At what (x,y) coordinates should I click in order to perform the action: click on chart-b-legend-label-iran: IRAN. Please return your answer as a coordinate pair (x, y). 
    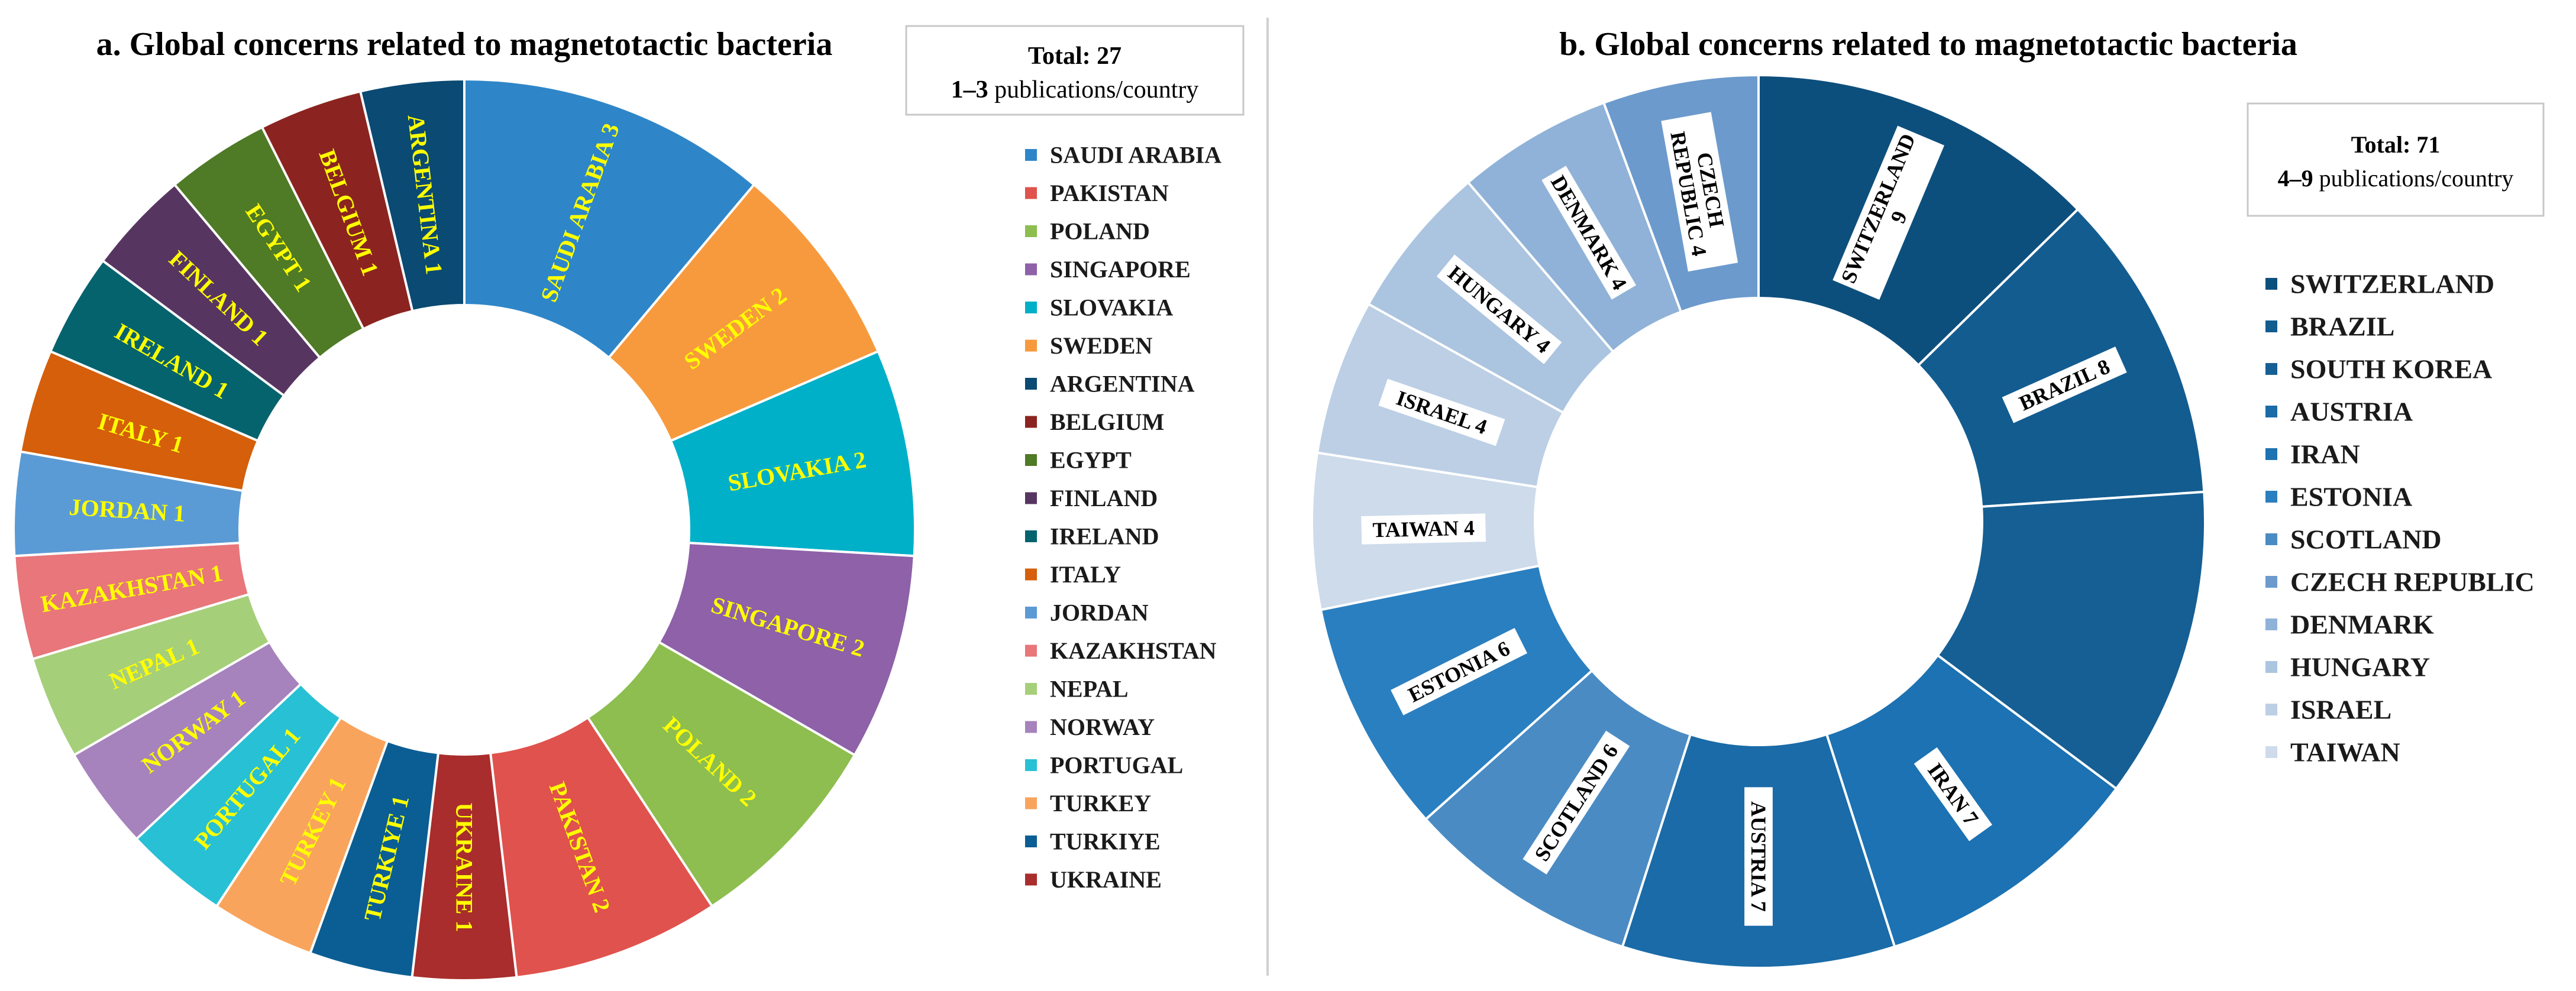
    Looking at the image, I should click on (2325, 454).